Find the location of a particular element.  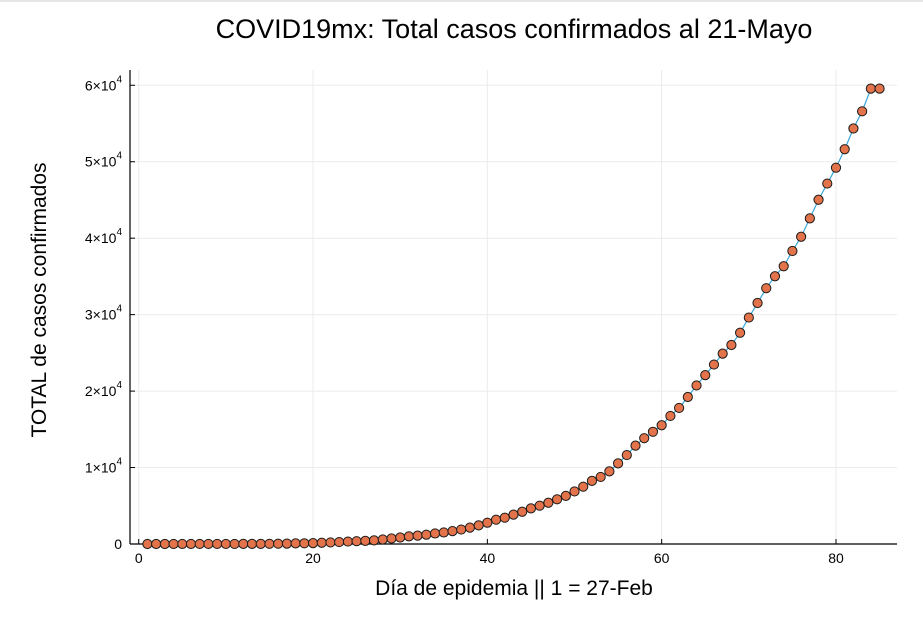

y-tick-label: 1×10⁴ is located at coordinates (104, 466).